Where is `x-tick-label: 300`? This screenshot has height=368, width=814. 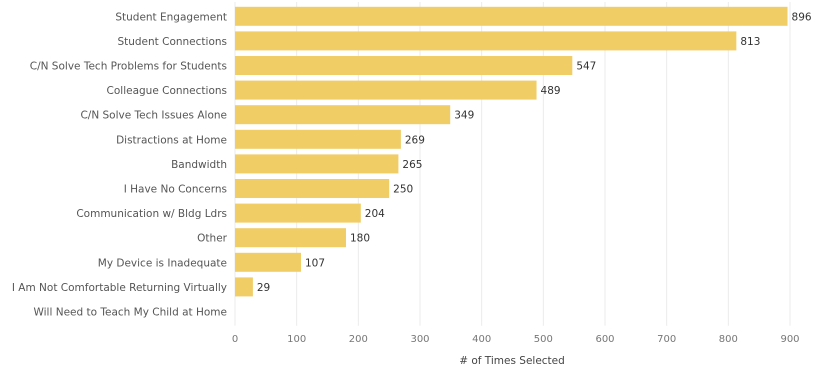 x-tick-label: 300 is located at coordinates (419, 339).